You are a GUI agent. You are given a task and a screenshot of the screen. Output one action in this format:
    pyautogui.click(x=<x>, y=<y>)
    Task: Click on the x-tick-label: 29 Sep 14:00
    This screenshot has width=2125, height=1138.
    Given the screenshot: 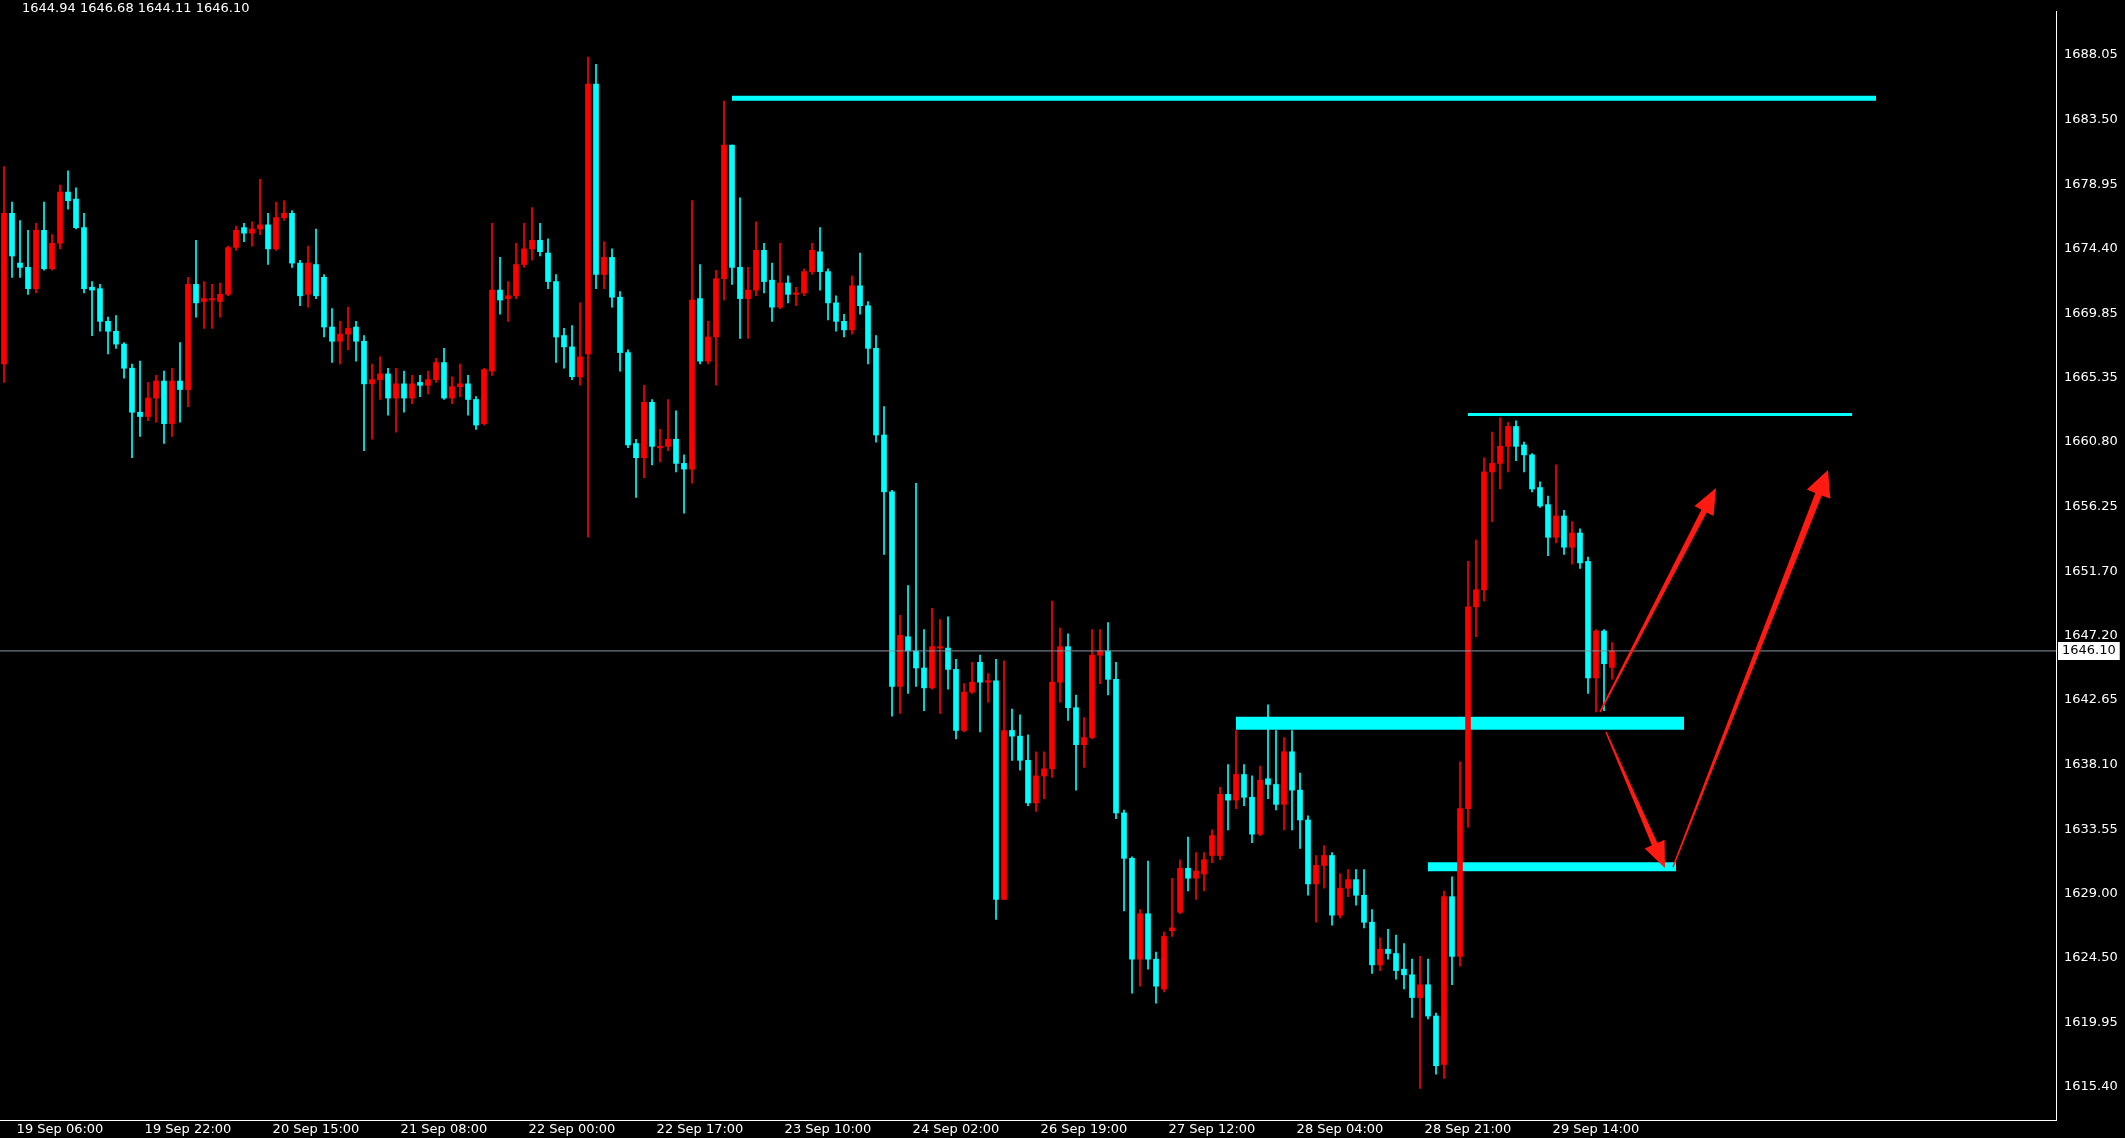 What is the action you would take?
    pyautogui.click(x=1596, y=1129)
    